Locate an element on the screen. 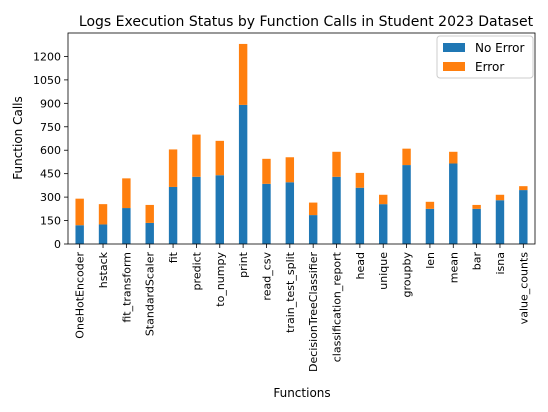  x-tick-label: classification_report is located at coordinates (337, 306).